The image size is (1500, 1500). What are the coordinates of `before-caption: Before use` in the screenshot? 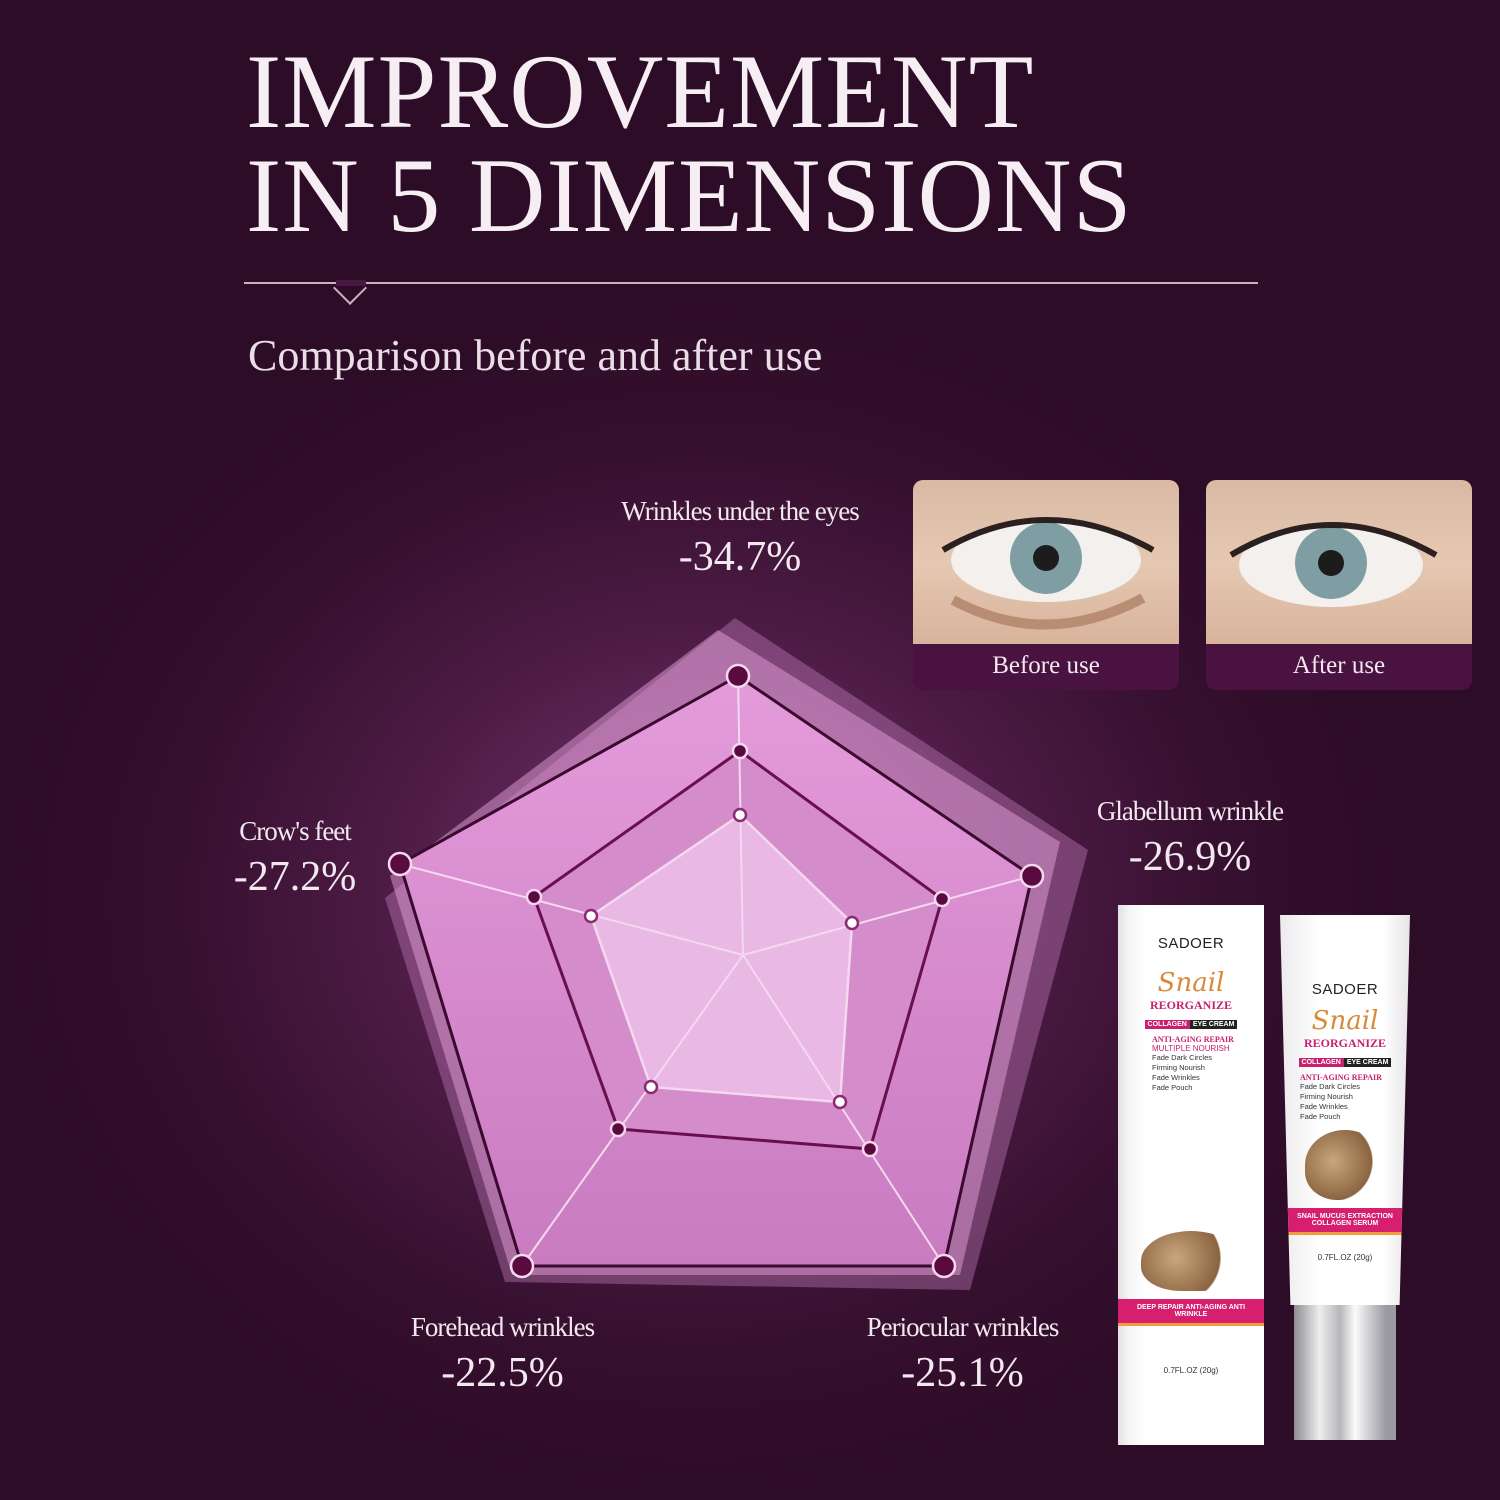 It's located at (1046, 667).